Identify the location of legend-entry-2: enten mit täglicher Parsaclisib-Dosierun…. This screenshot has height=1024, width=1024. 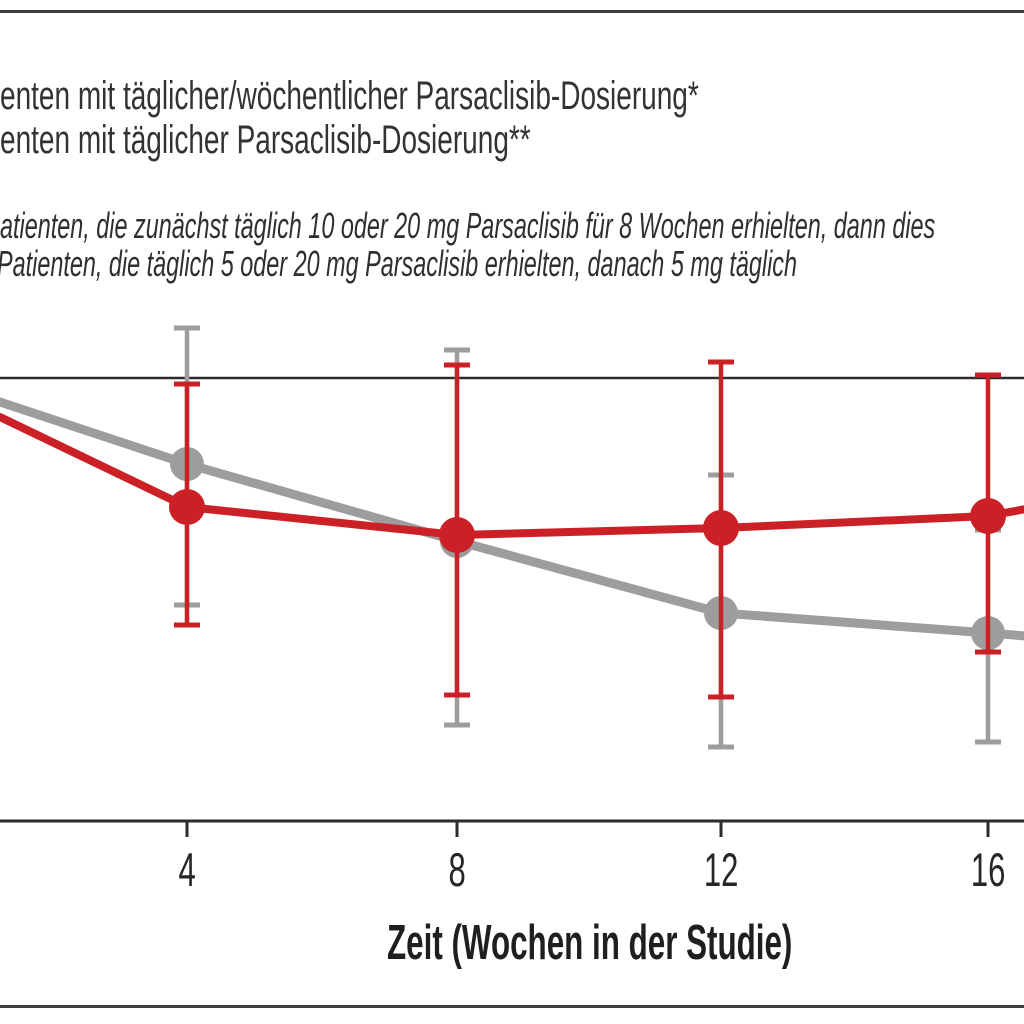
(512, 140).